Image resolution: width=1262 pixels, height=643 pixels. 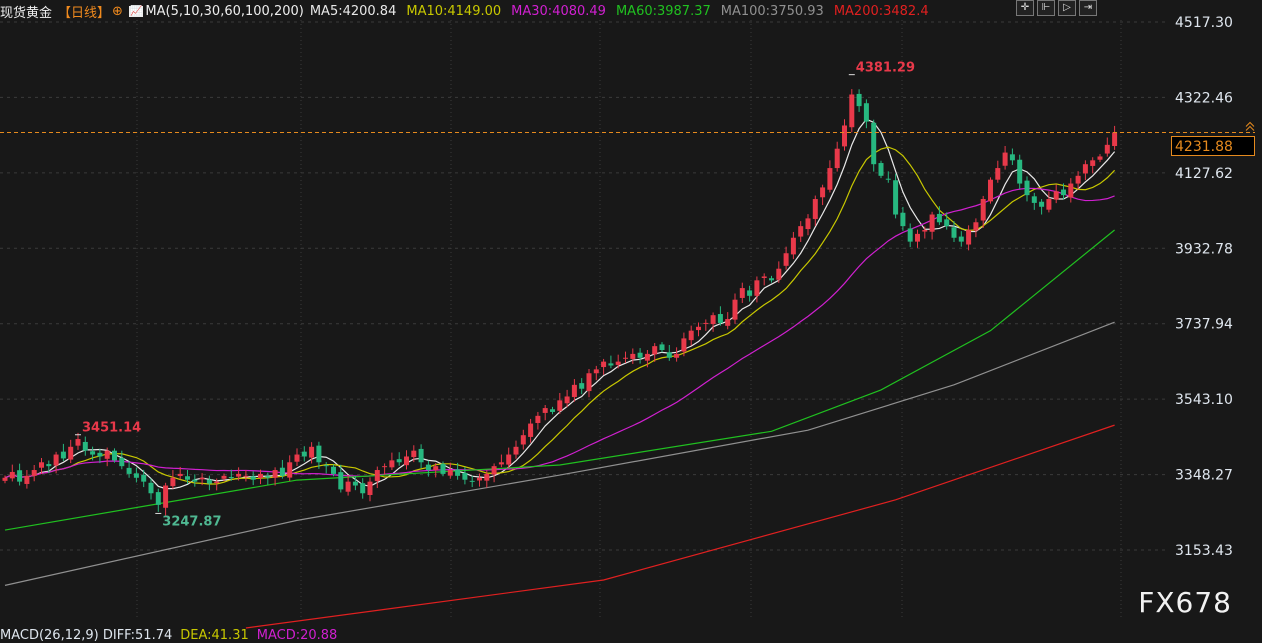 I want to click on macd-value: MACD:20.88, so click(x=297, y=635).